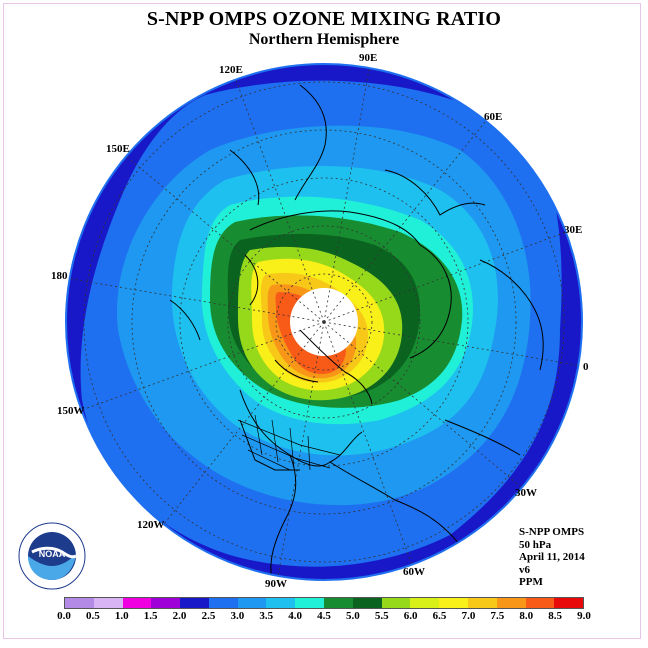 This screenshot has width=648, height=648. I want to click on colorbar-tick-label: 0.0, so click(64, 616).